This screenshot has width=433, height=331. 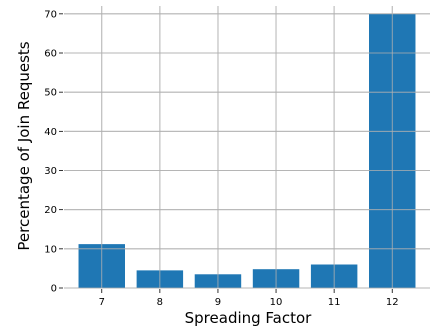 What do you see at coordinates (50, 210) in the screenshot?
I see `y-tick-label: 20` at bounding box center [50, 210].